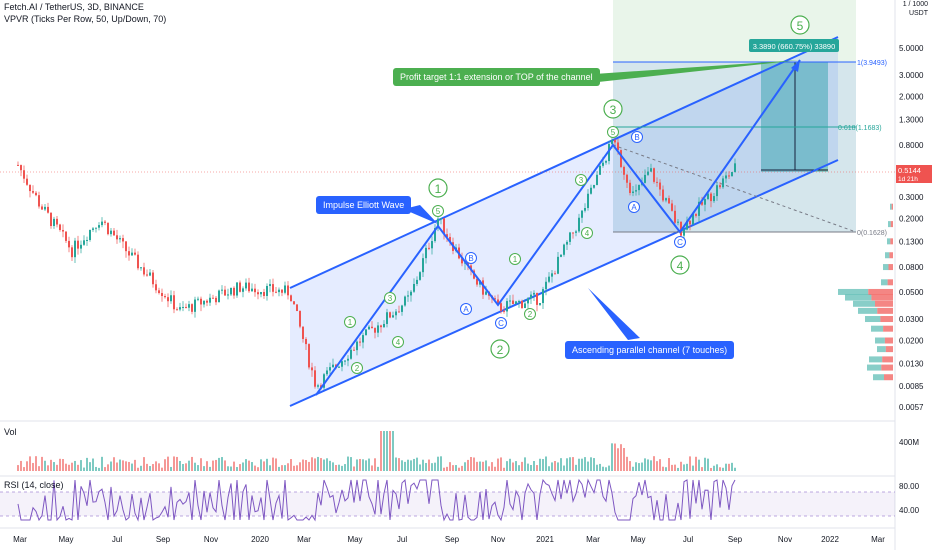  Describe the element at coordinates (581, 180) in the screenshot. I see `svg-text: 3` at that location.